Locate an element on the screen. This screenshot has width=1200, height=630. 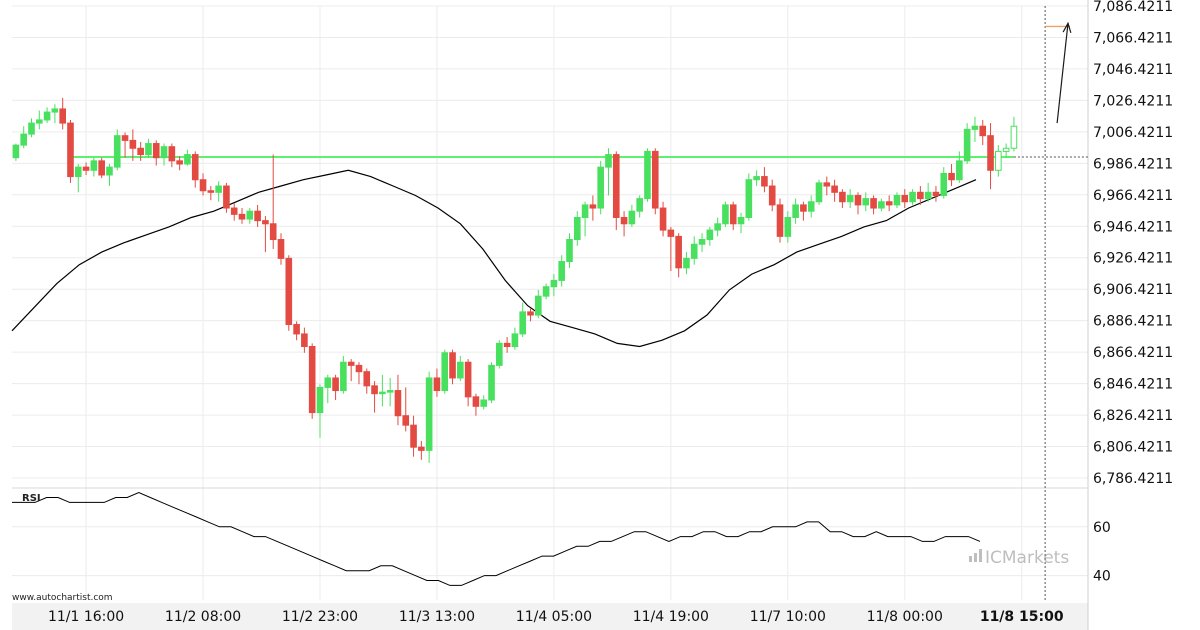
forecast-arrow-shaft is located at coordinates (1062, 73).